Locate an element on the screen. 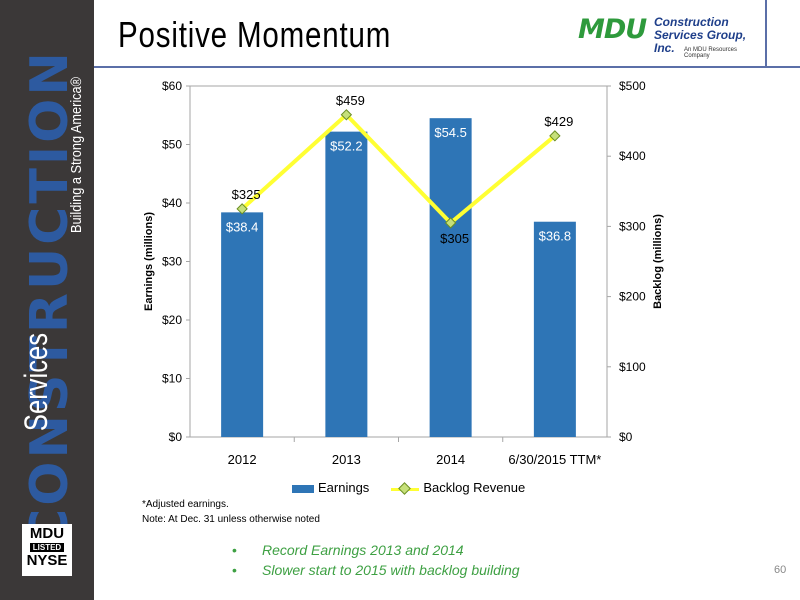 The height and width of the screenshot is (600, 800). bullet-item: • Record Earnings 2013 and 2014 is located at coordinates (348, 550).